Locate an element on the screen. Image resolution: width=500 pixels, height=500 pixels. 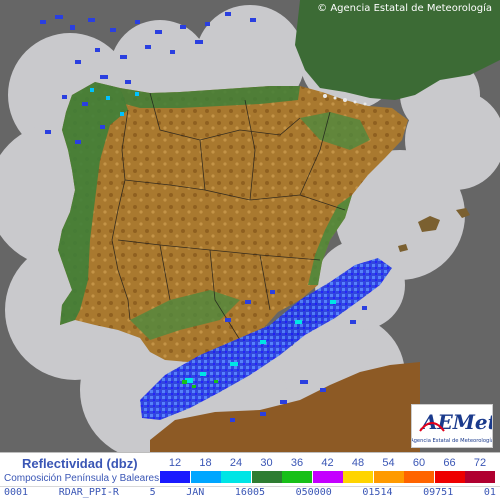
legend-level-label: 66 is located at coordinates (449, 463).